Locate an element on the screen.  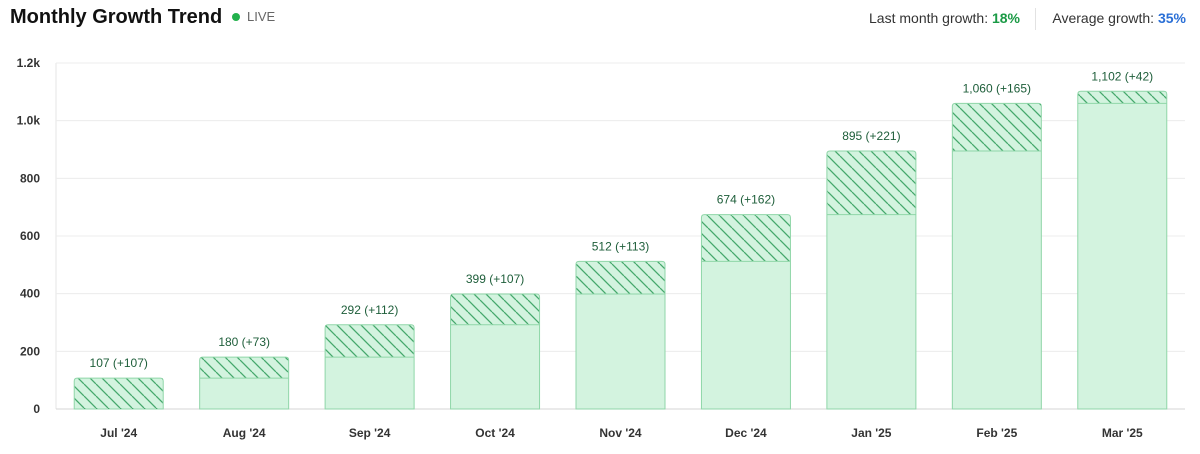
bar-group: 399 (+107) is located at coordinates (495, 341).